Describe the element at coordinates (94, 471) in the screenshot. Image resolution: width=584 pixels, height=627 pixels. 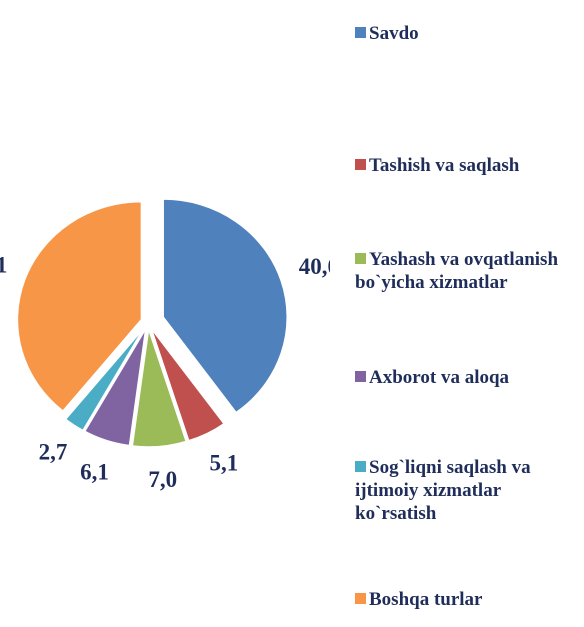
I see `data-label: 6,1` at that location.